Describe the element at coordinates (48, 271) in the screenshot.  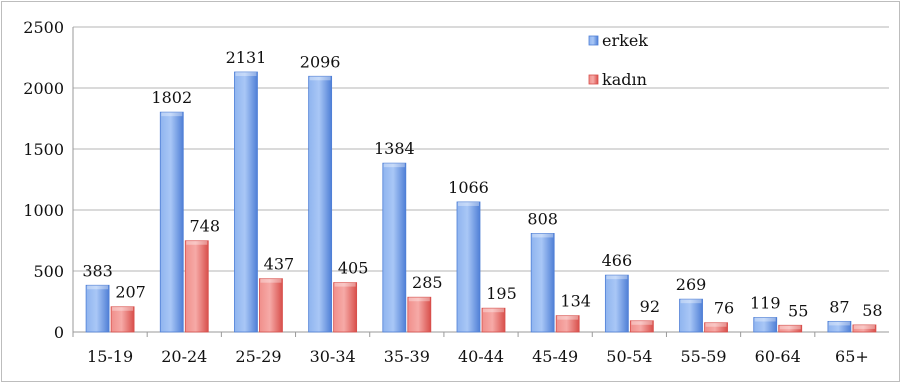
I see `y-tick-label: 500` at that location.